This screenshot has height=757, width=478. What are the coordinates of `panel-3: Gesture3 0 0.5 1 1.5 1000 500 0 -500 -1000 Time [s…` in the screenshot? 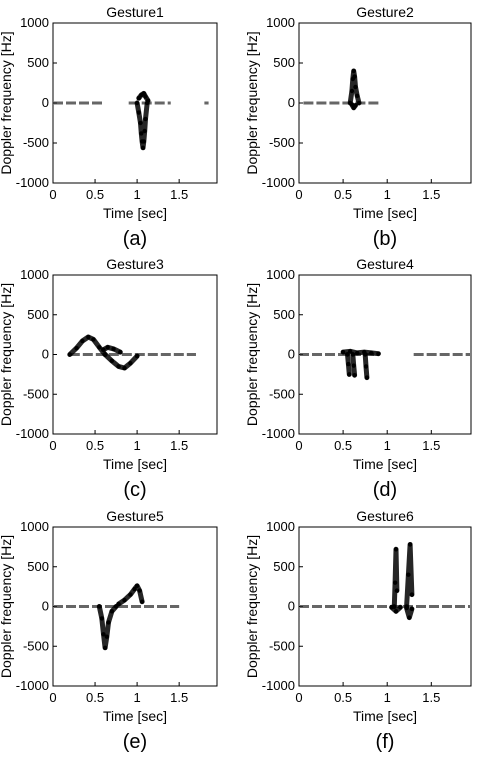 It's located at (109, 378).